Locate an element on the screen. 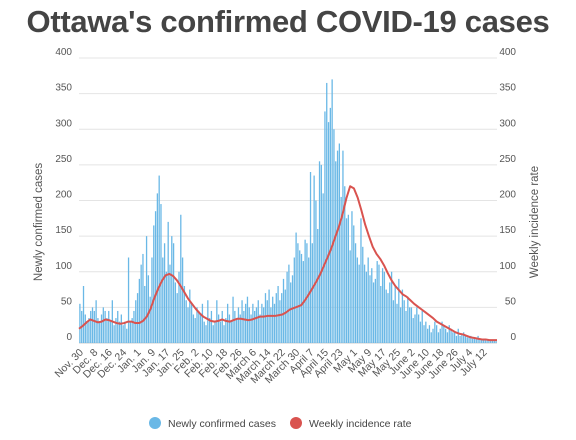  legend-marker-cases is located at coordinates (155, 423).